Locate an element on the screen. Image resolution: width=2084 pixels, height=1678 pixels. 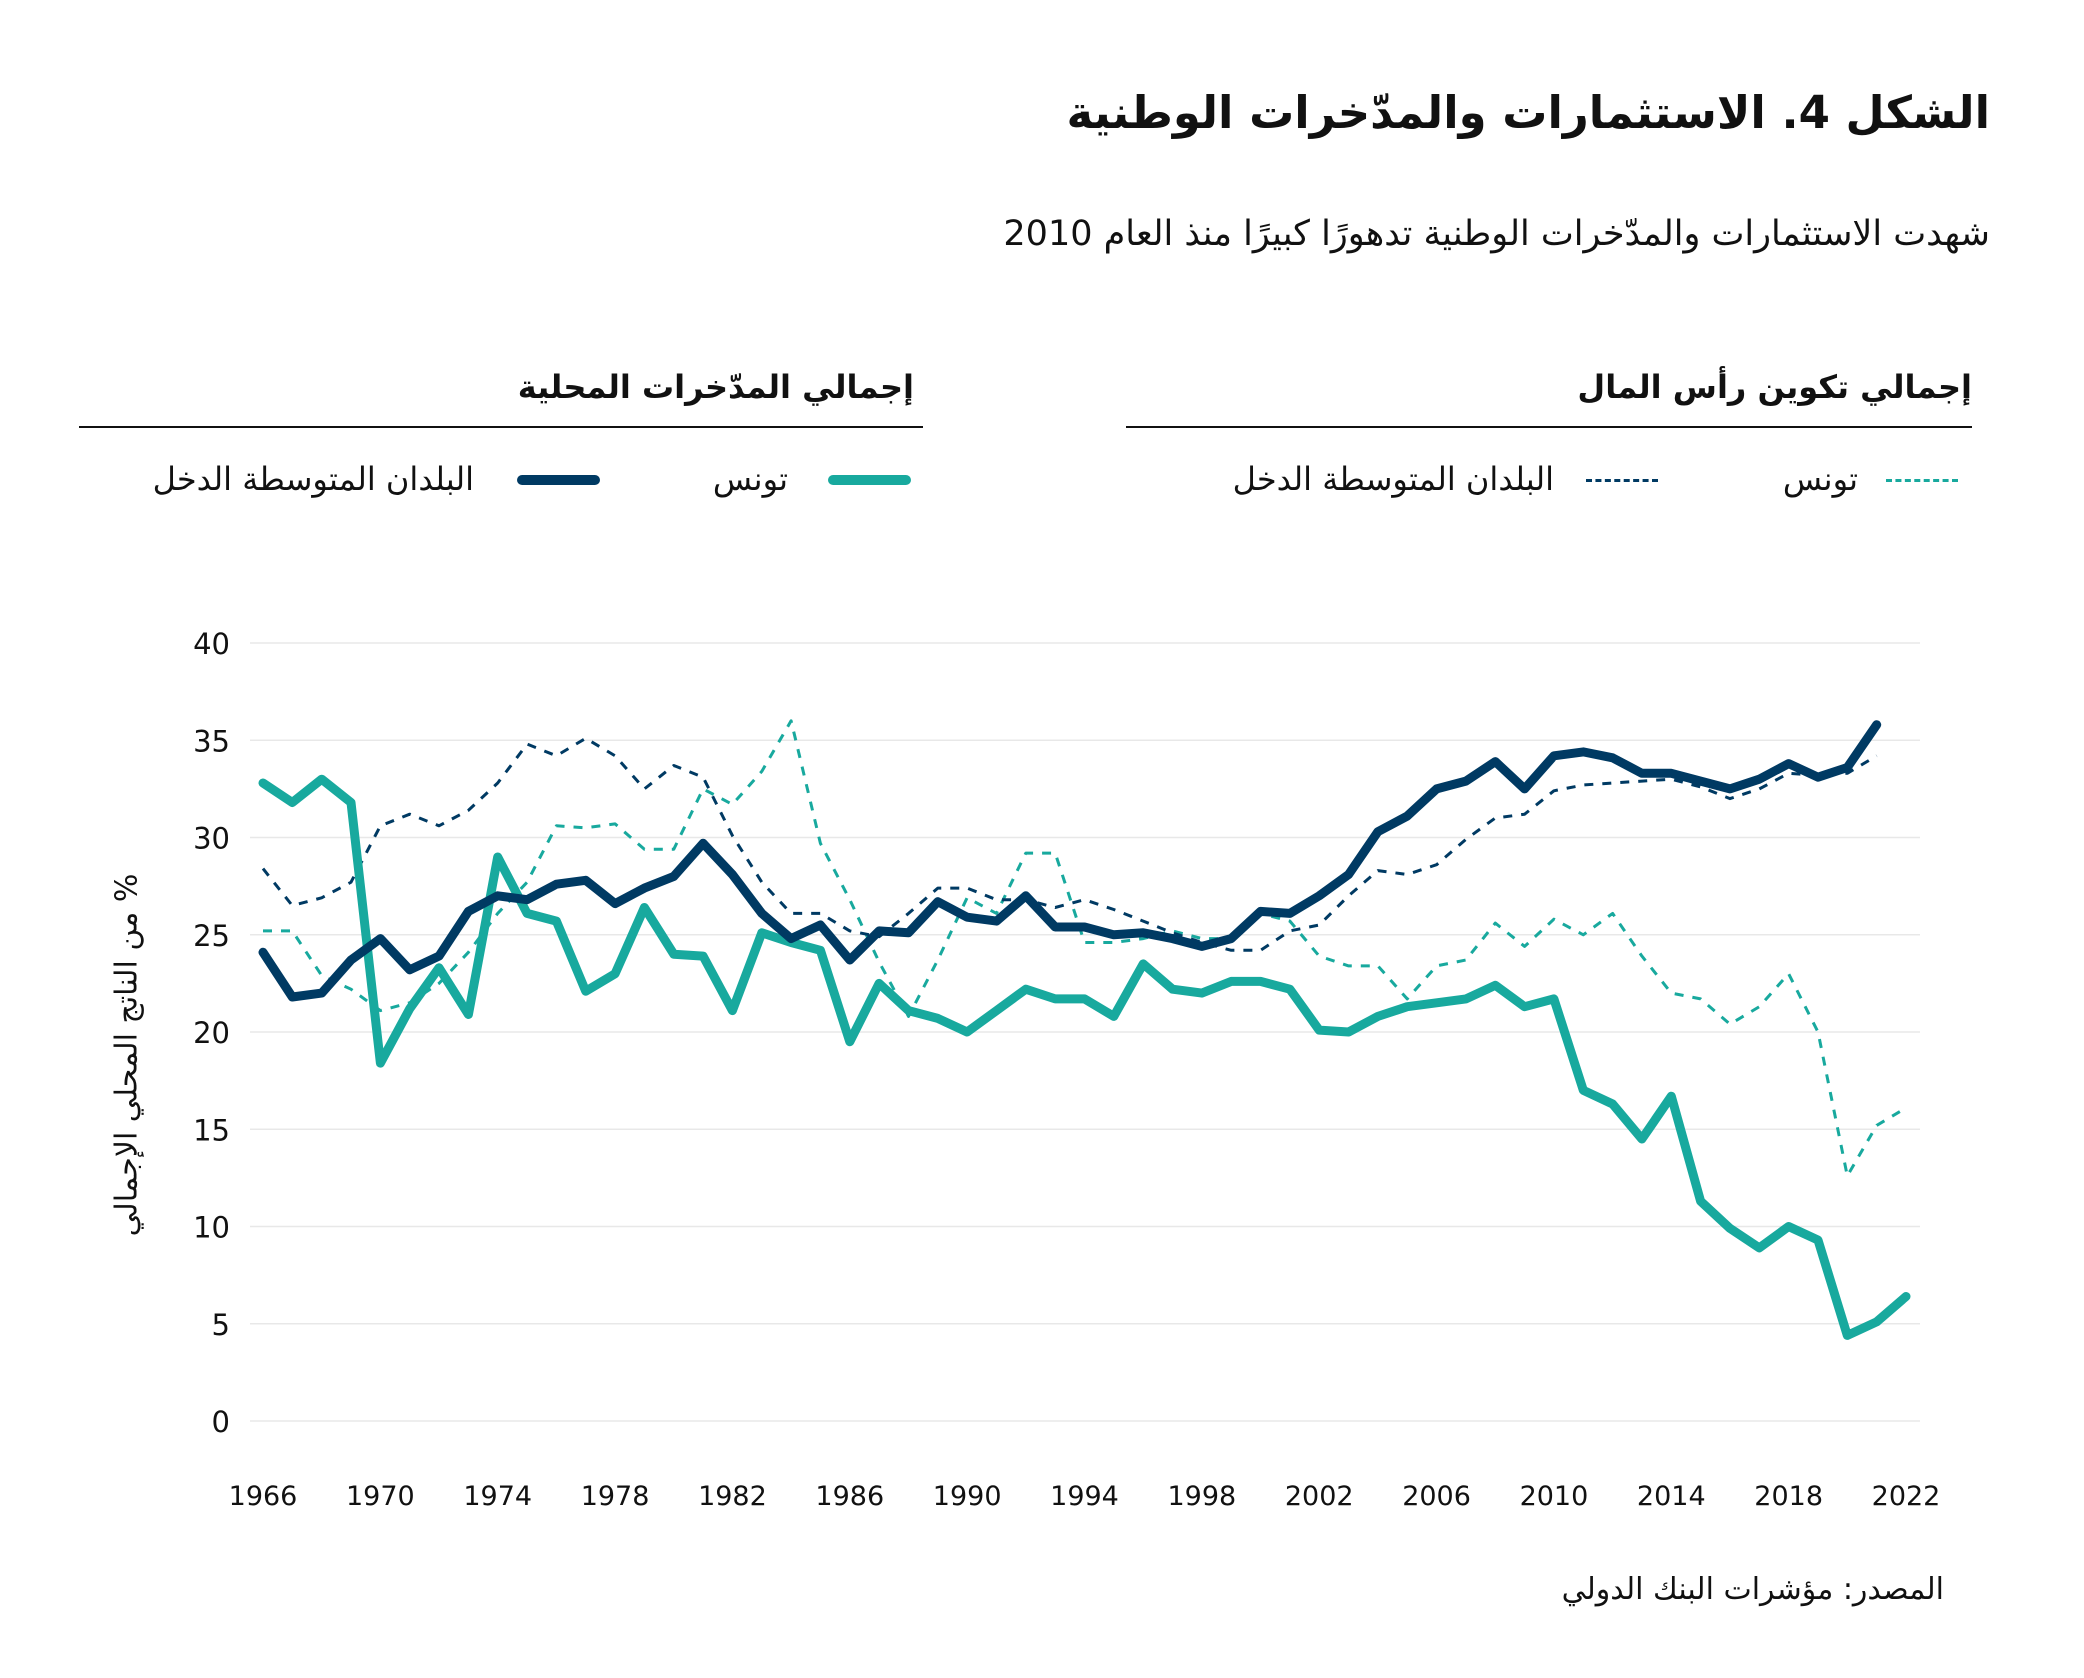
legend-swatch-gfcf-mic is located at coordinates (1622, 480).